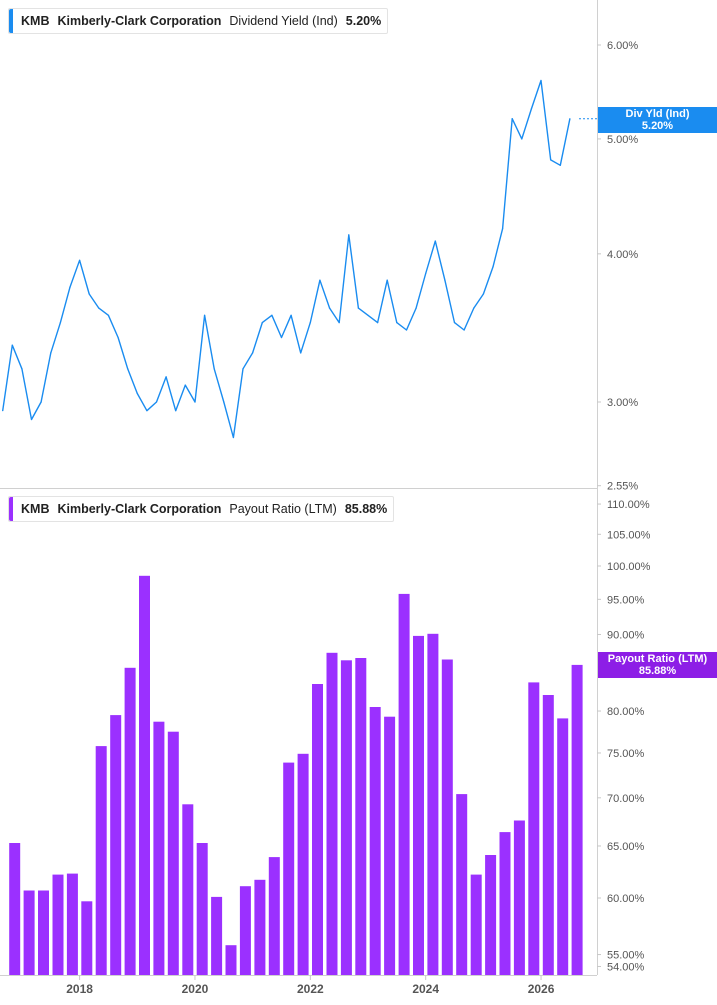  What do you see at coordinates (629, 535) in the screenshot?
I see `payout-ratio-y-tick-label: 105.00%` at bounding box center [629, 535].